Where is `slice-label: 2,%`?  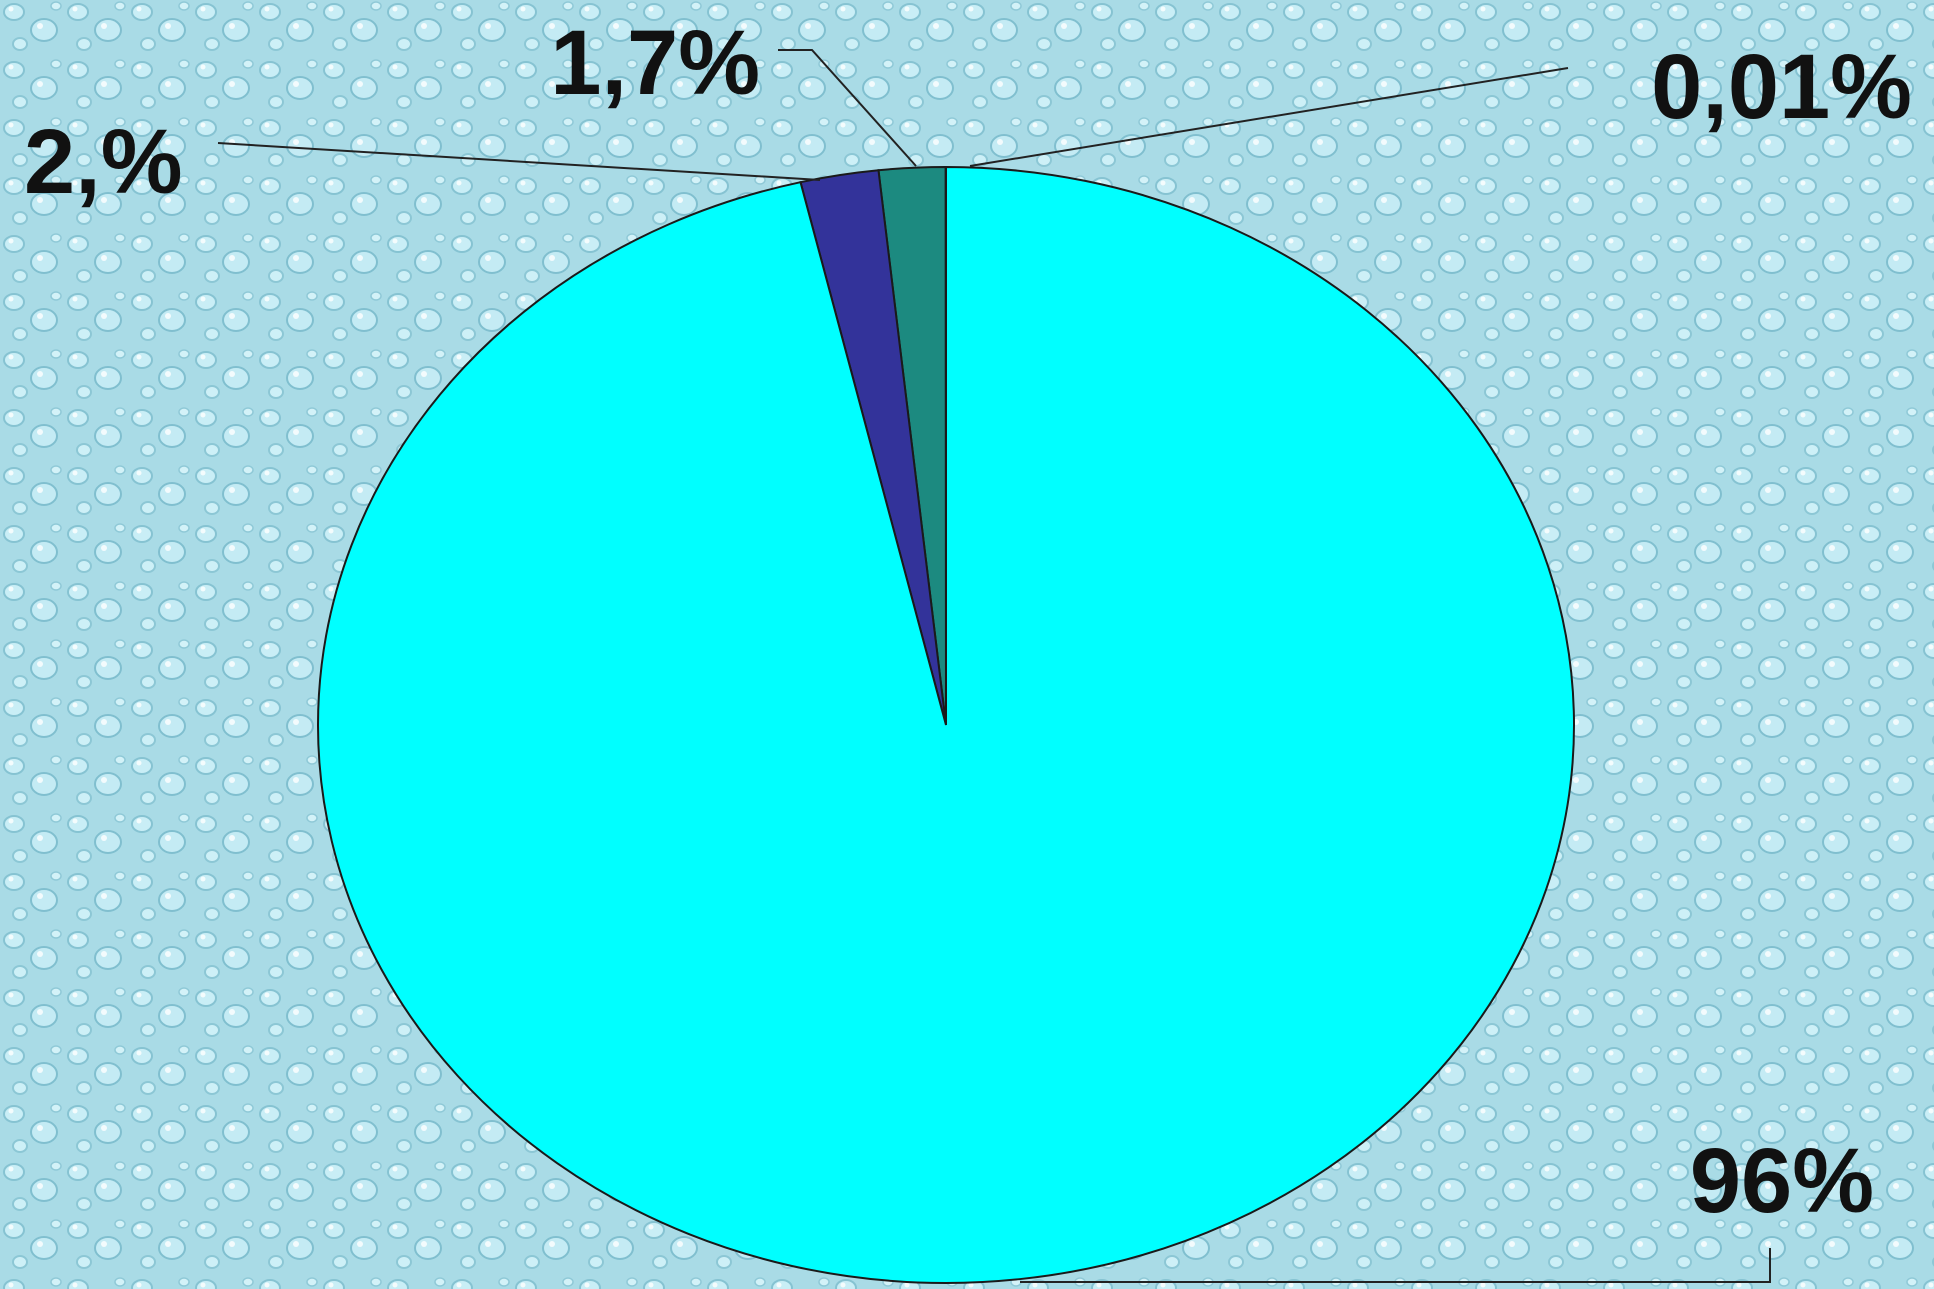
slice-label: 2,% is located at coordinates (103, 162).